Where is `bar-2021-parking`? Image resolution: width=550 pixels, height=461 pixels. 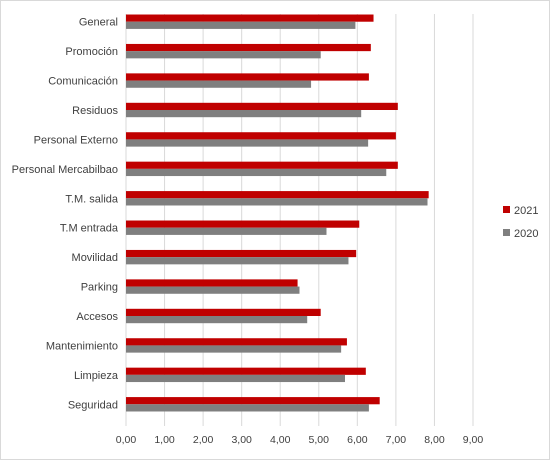 bar-2021-parking is located at coordinates (212, 283).